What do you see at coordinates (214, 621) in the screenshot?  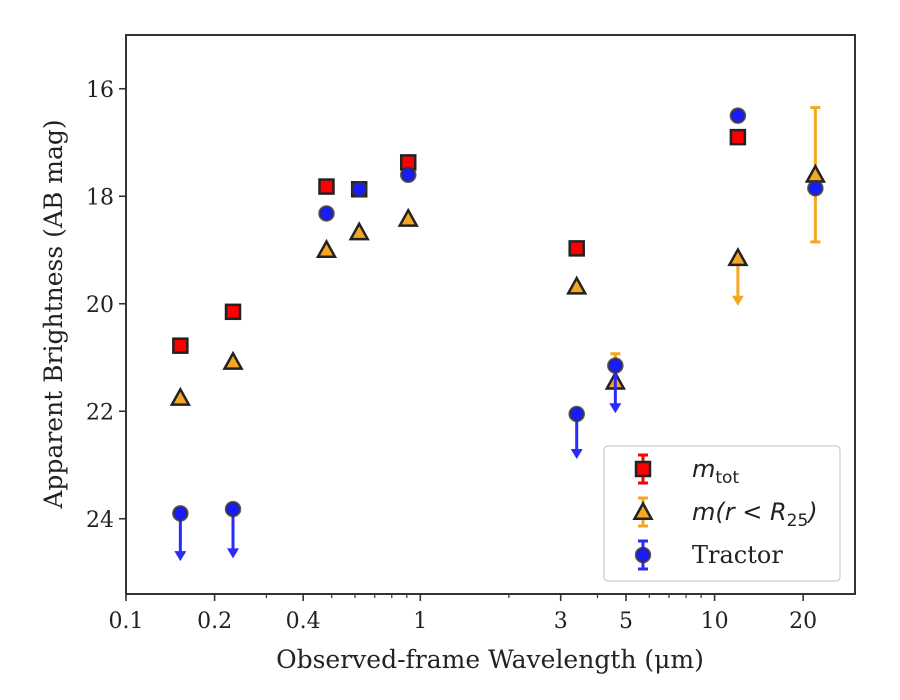 I see `x-tick-label: 0.2` at bounding box center [214, 621].